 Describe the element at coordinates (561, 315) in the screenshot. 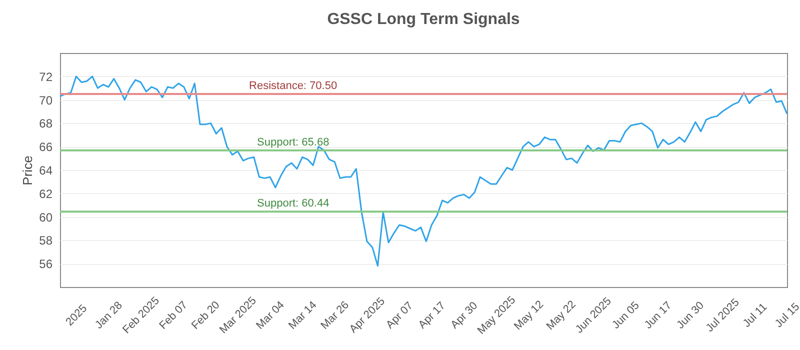

I see `x-tick-label: May 22` at that location.